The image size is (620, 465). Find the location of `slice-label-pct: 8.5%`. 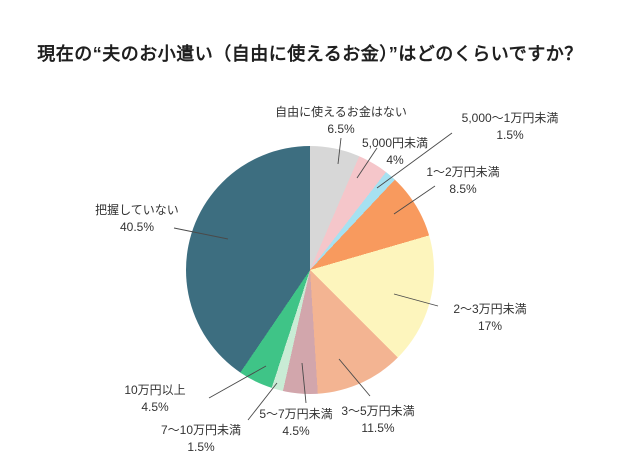

slice-label-pct: 8.5% is located at coordinates (463, 189).